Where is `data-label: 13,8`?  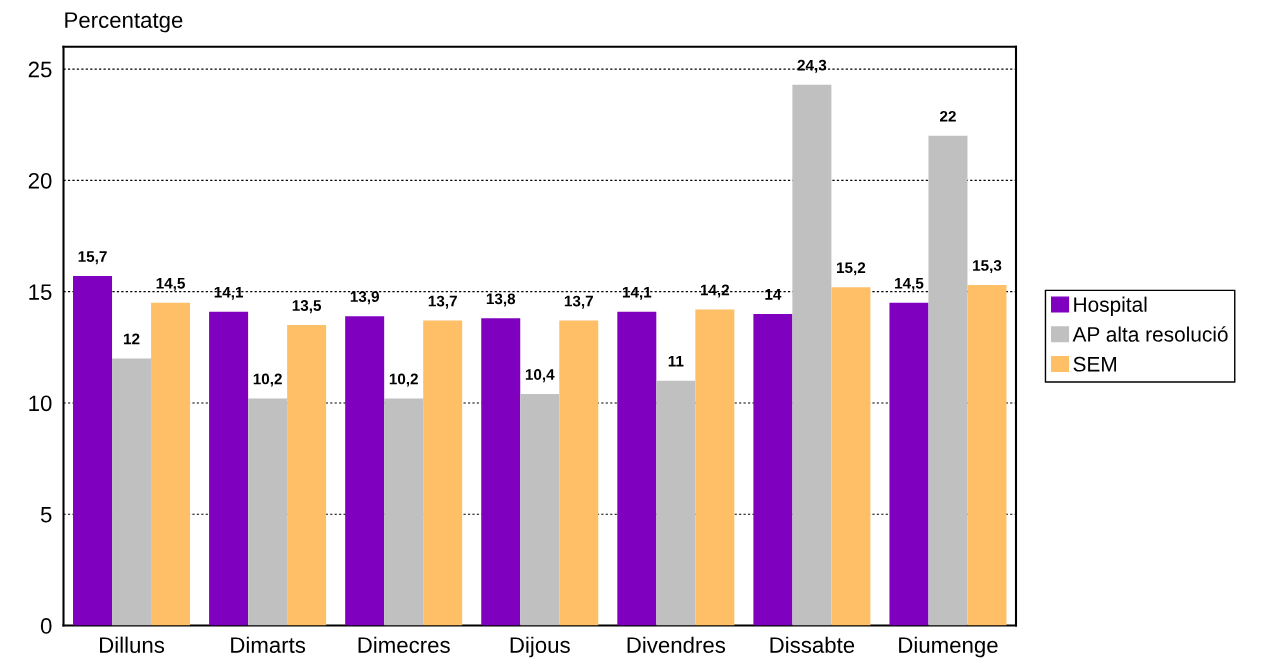
data-label: 13,8 is located at coordinates (501, 300).